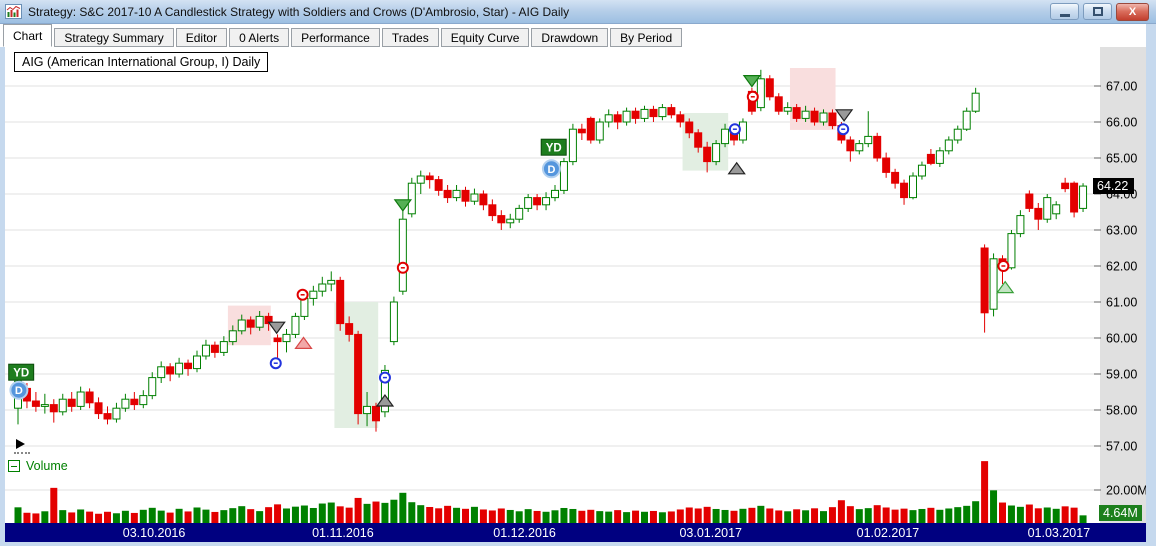 This screenshot has width=1156, height=546. What do you see at coordinates (1121, 159) in the screenshot?
I see `price-tick-label: 65.00` at bounding box center [1121, 159].